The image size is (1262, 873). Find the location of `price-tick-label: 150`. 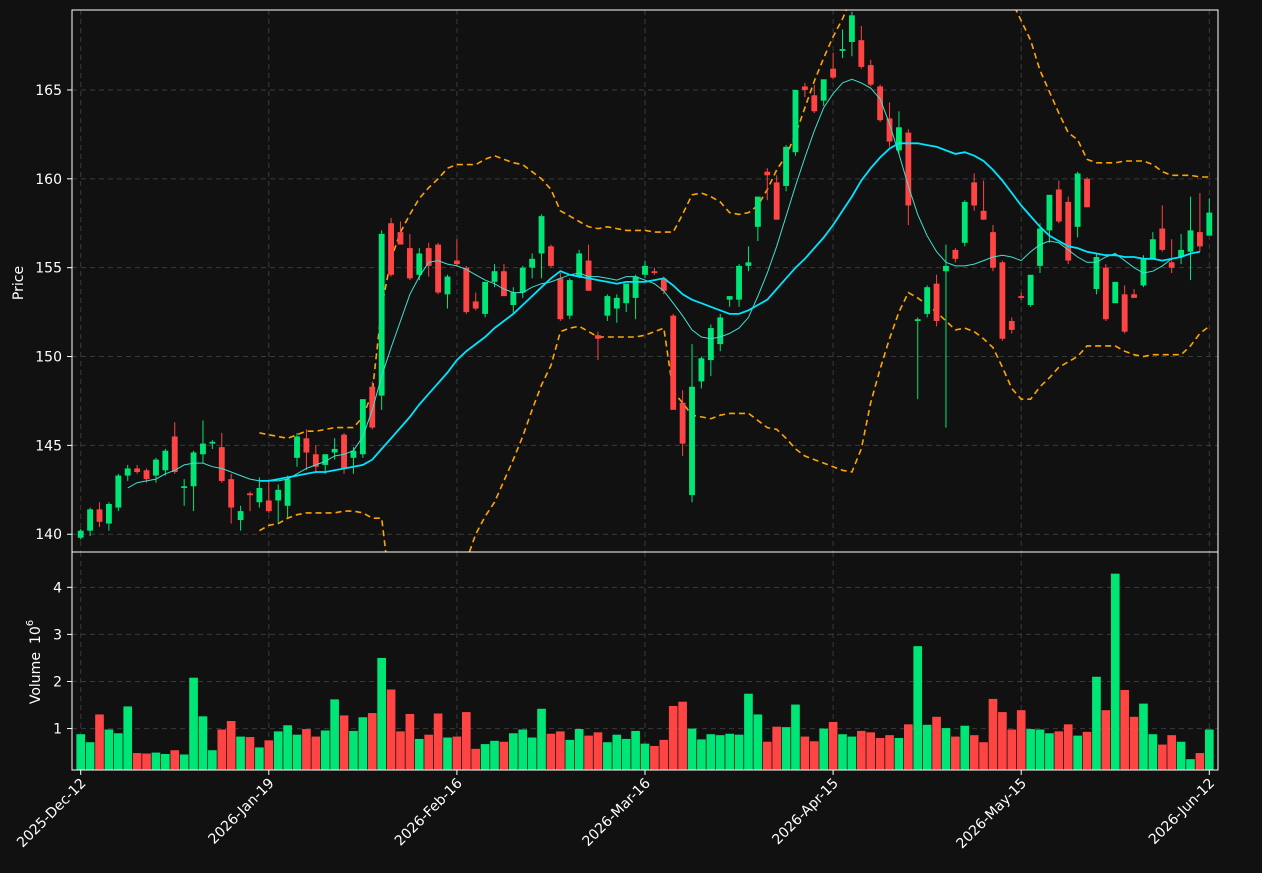

price-tick-label: 150 is located at coordinates (48, 358).